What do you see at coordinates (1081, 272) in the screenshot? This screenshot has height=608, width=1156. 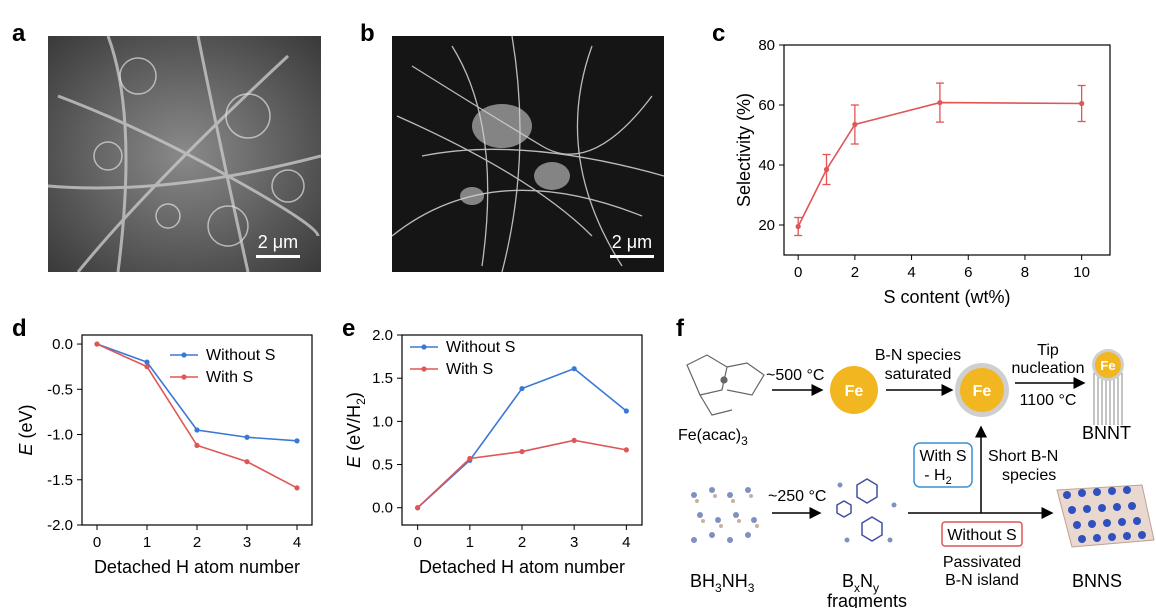 I see `x-tick-label: 10` at bounding box center [1081, 272].